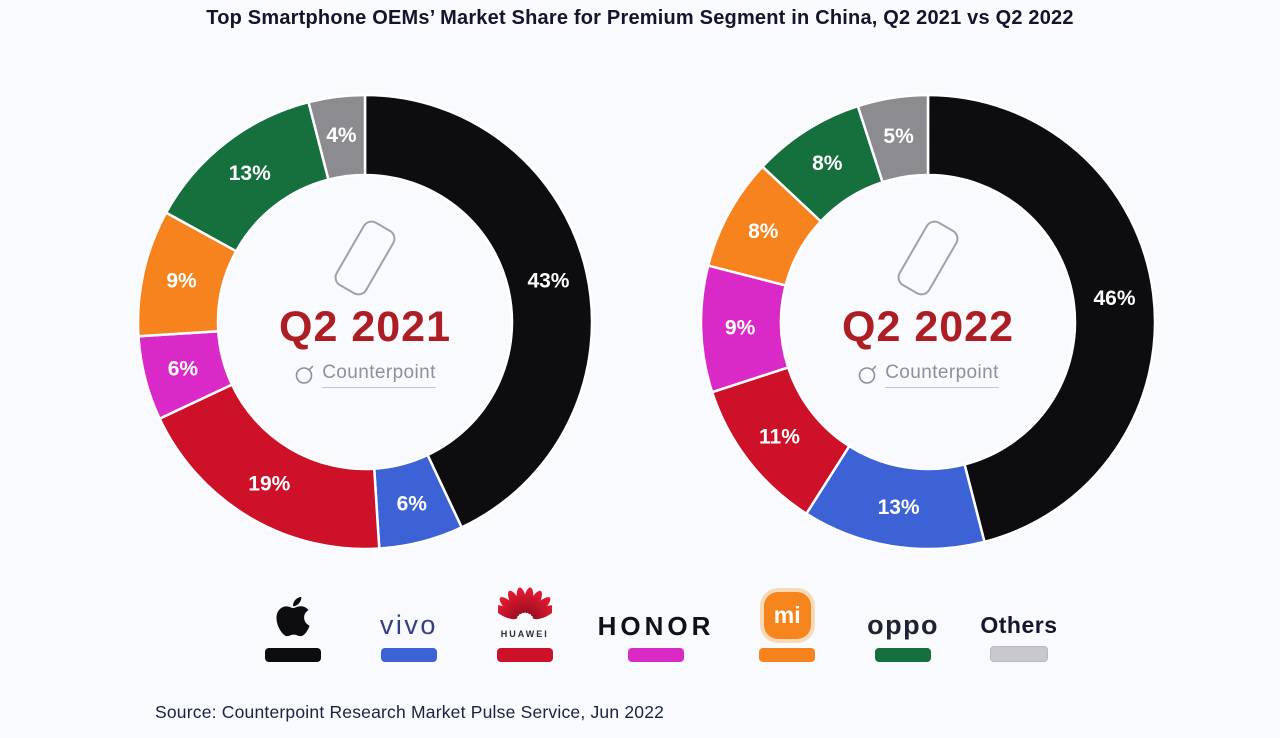 This screenshot has height=738, width=1280. What do you see at coordinates (1115, 298) in the screenshot?
I see `slice-label-apple: 46%` at bounding box center [1115, 298].